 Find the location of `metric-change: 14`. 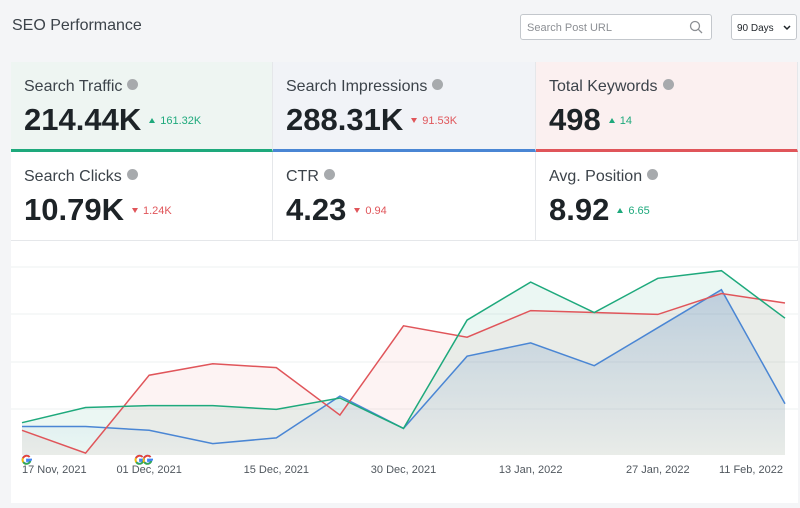

metric-change: 14 is located at coordinates (620, 121).